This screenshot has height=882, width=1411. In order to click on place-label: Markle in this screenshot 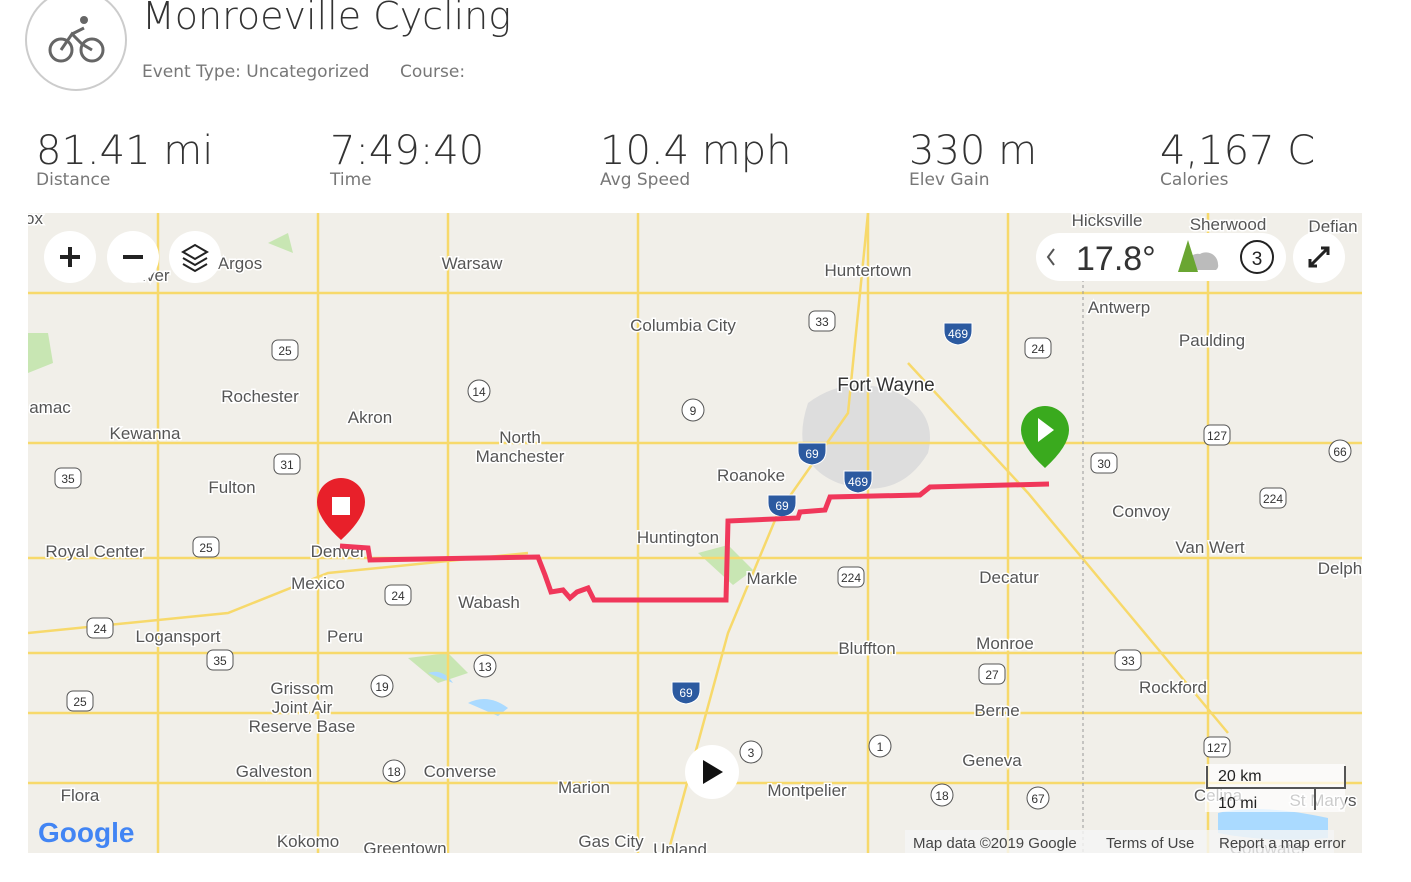, I will do `click(771, 578)`.